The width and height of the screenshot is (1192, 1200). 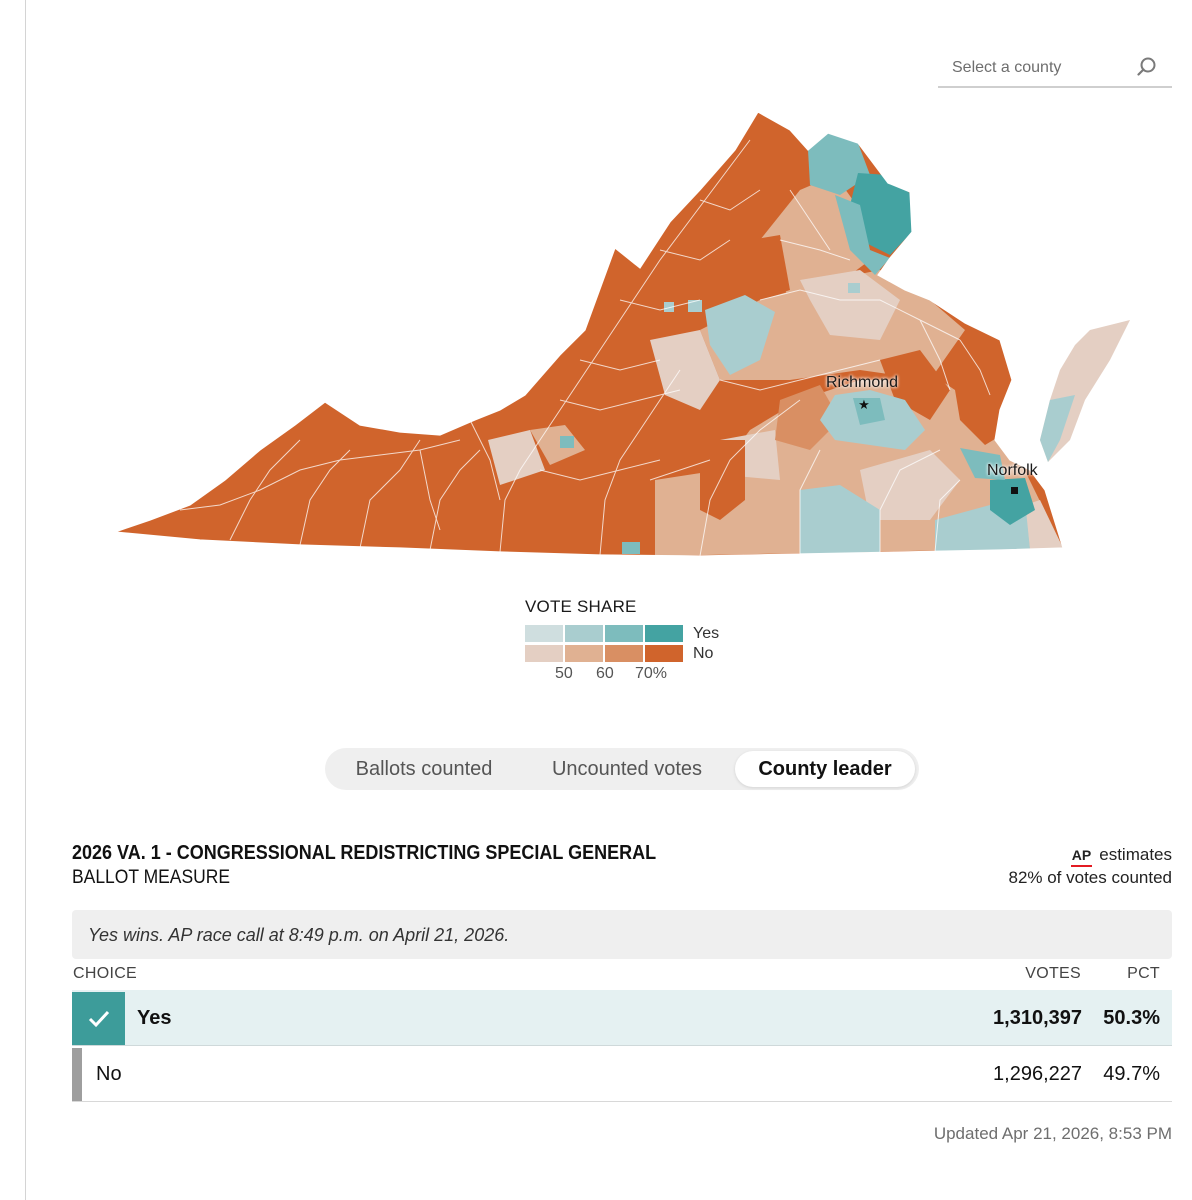 What do you see at coordinates (840, 519) in the screenshot?
I see `county-brunswick-area` at bounding box center [840, 519].